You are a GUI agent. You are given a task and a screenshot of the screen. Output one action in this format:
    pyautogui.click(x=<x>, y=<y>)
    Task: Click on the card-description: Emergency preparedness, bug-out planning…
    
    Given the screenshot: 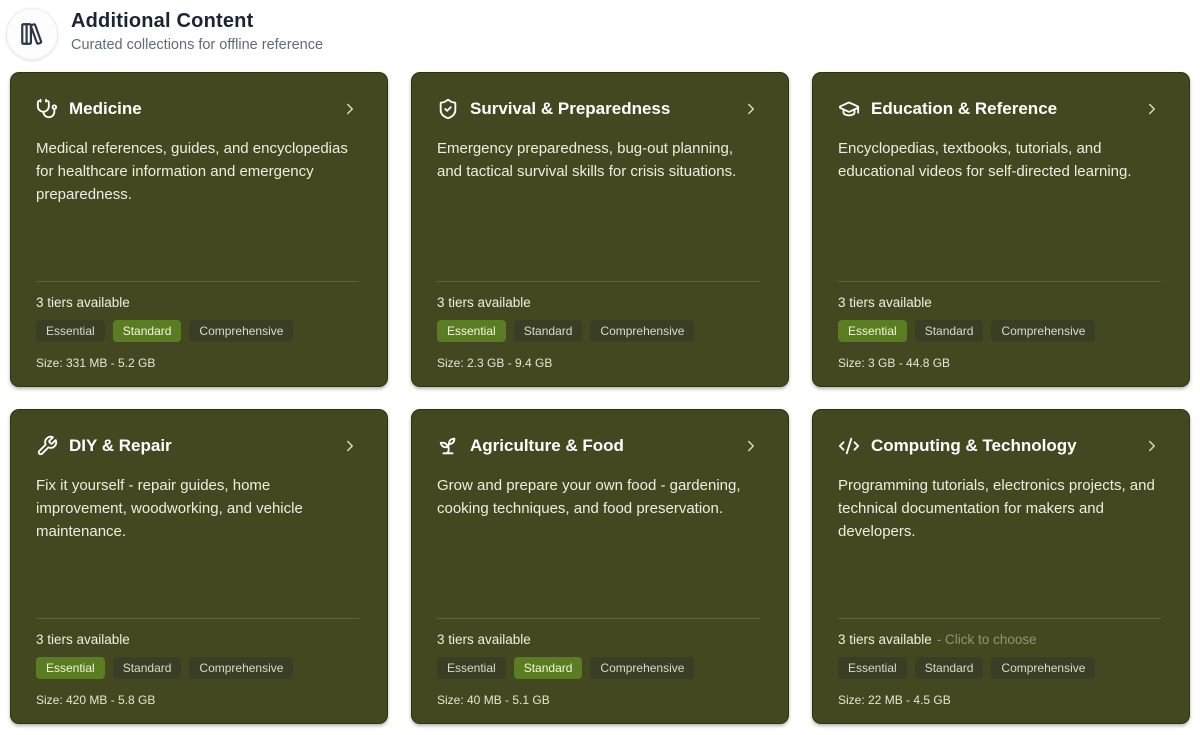 What is the action you would take?
    pyautogui.click(x=587, y=160)
    